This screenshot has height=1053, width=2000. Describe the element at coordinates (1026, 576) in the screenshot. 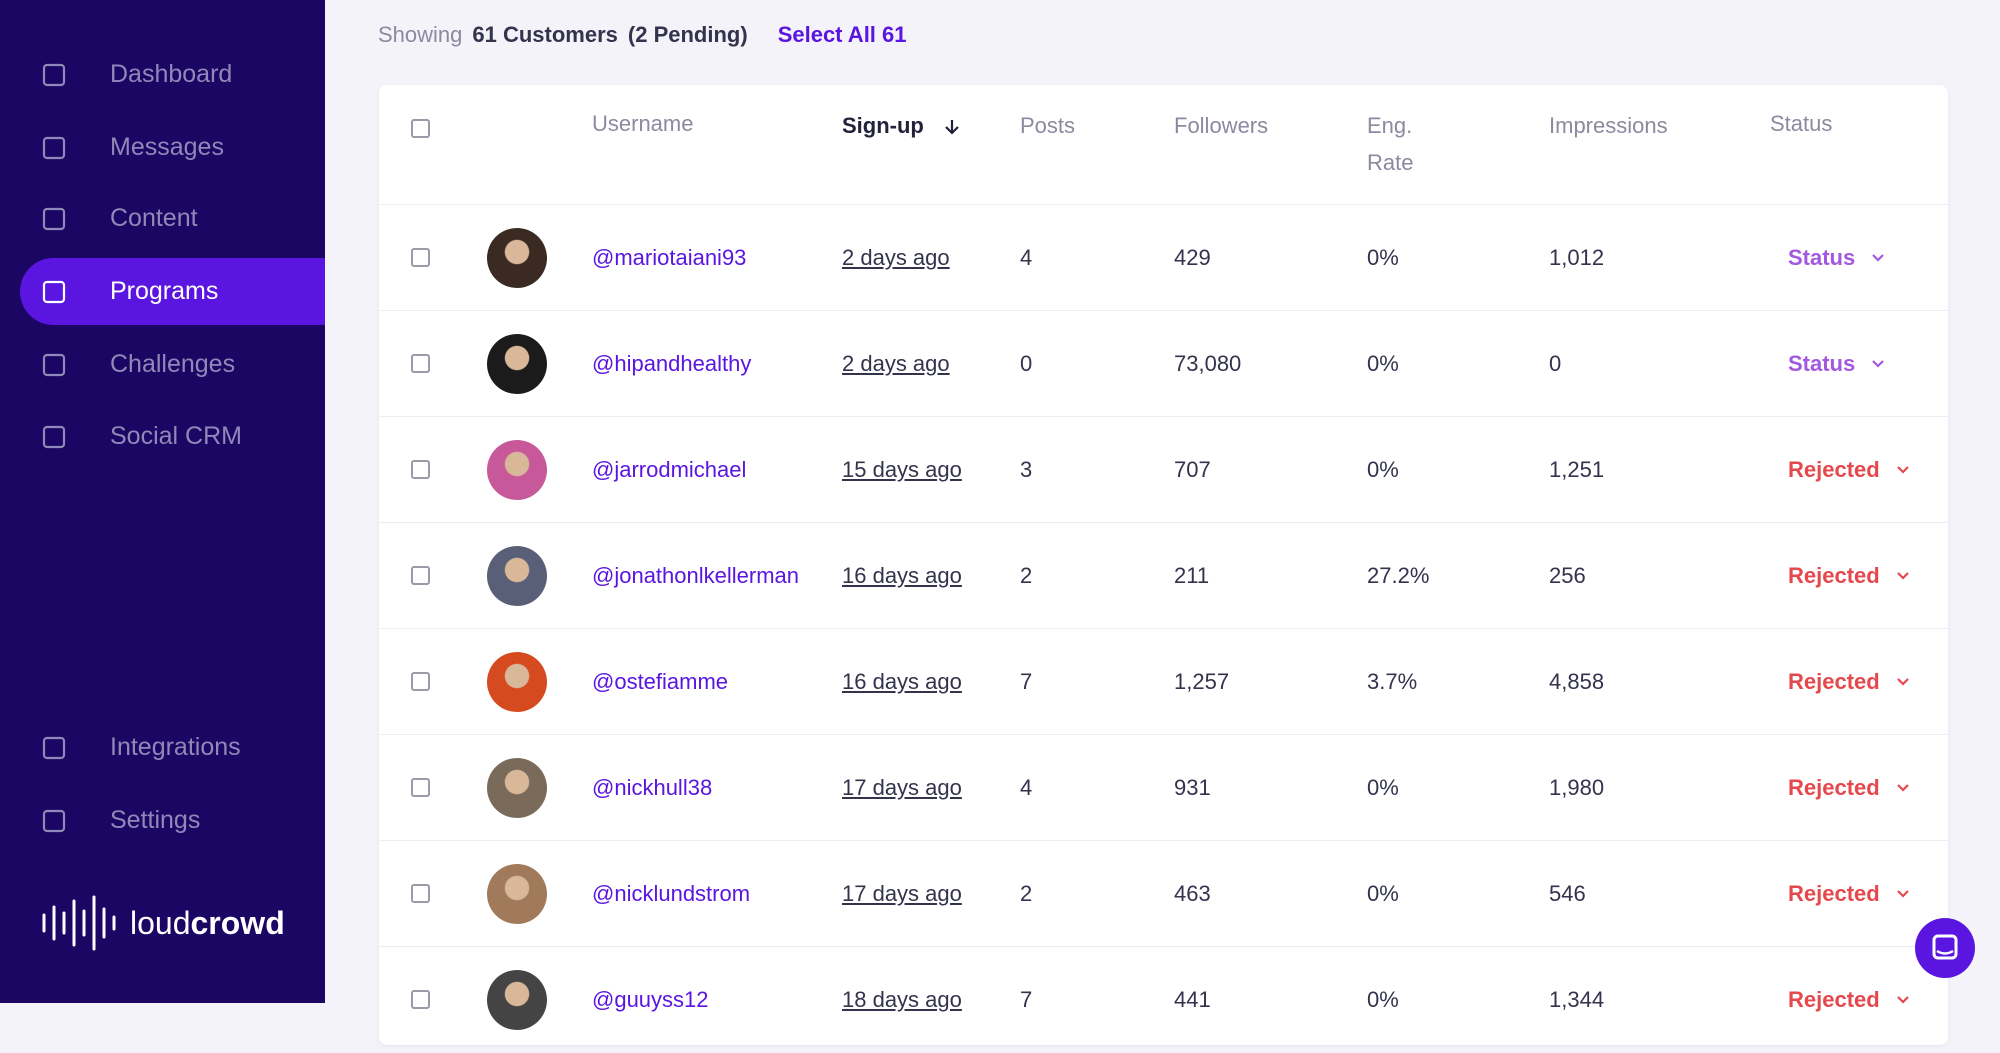

I see `cell: 2` at that location.